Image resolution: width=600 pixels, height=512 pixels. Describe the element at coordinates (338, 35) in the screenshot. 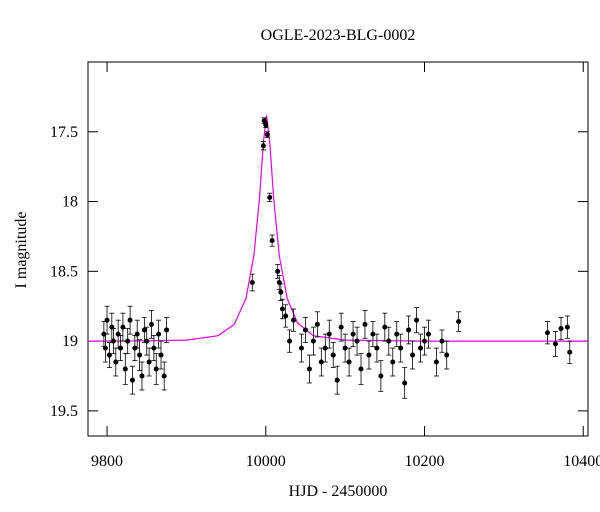

I see `chart-title: OGLE-2023-BLG-0002` at that location.